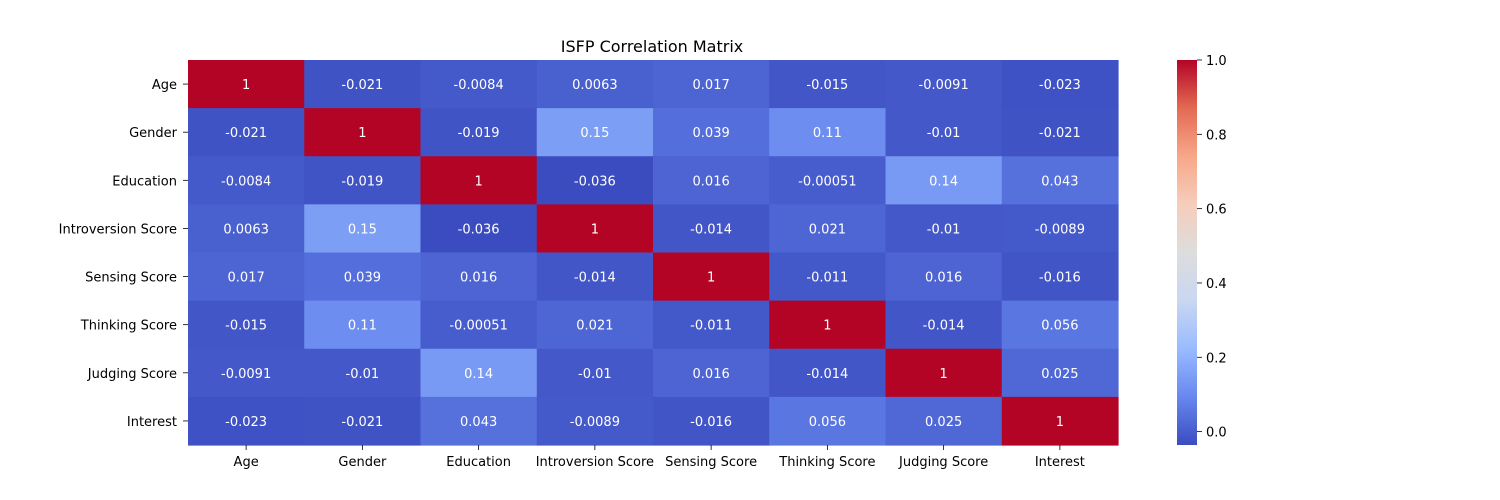 This screenshot has height=500, width=1500. What do you see at coordinates (362, 462) in the screenshot?
I see `x-tick-label: Gender` at bounding box center [362, 462].